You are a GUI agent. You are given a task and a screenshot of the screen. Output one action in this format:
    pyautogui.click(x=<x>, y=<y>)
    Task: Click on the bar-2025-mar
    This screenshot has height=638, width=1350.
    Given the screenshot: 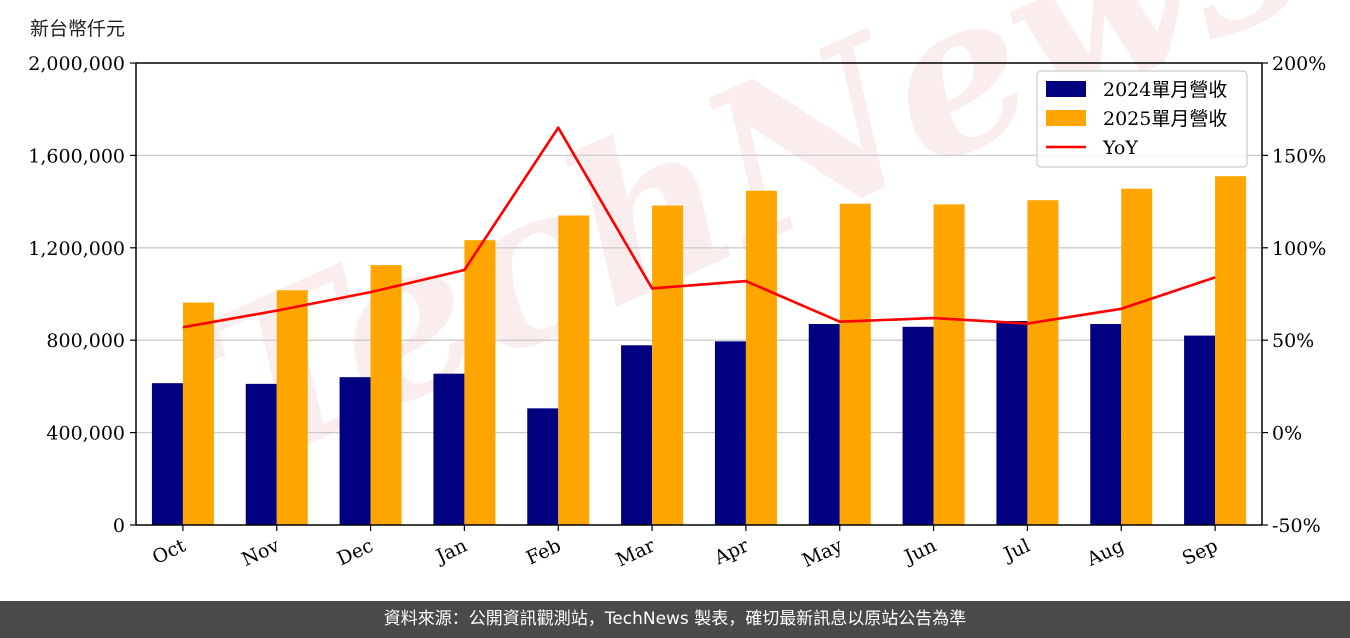 What is the action you would take?
    pyautogui.click(x=668, y=365)
    